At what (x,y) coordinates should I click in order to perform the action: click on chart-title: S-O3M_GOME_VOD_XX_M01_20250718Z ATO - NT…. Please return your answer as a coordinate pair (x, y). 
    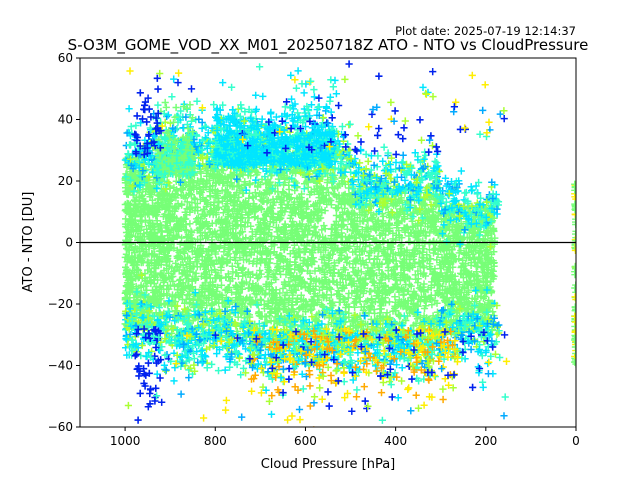
    Looking at the image, I should click on (328, 45).